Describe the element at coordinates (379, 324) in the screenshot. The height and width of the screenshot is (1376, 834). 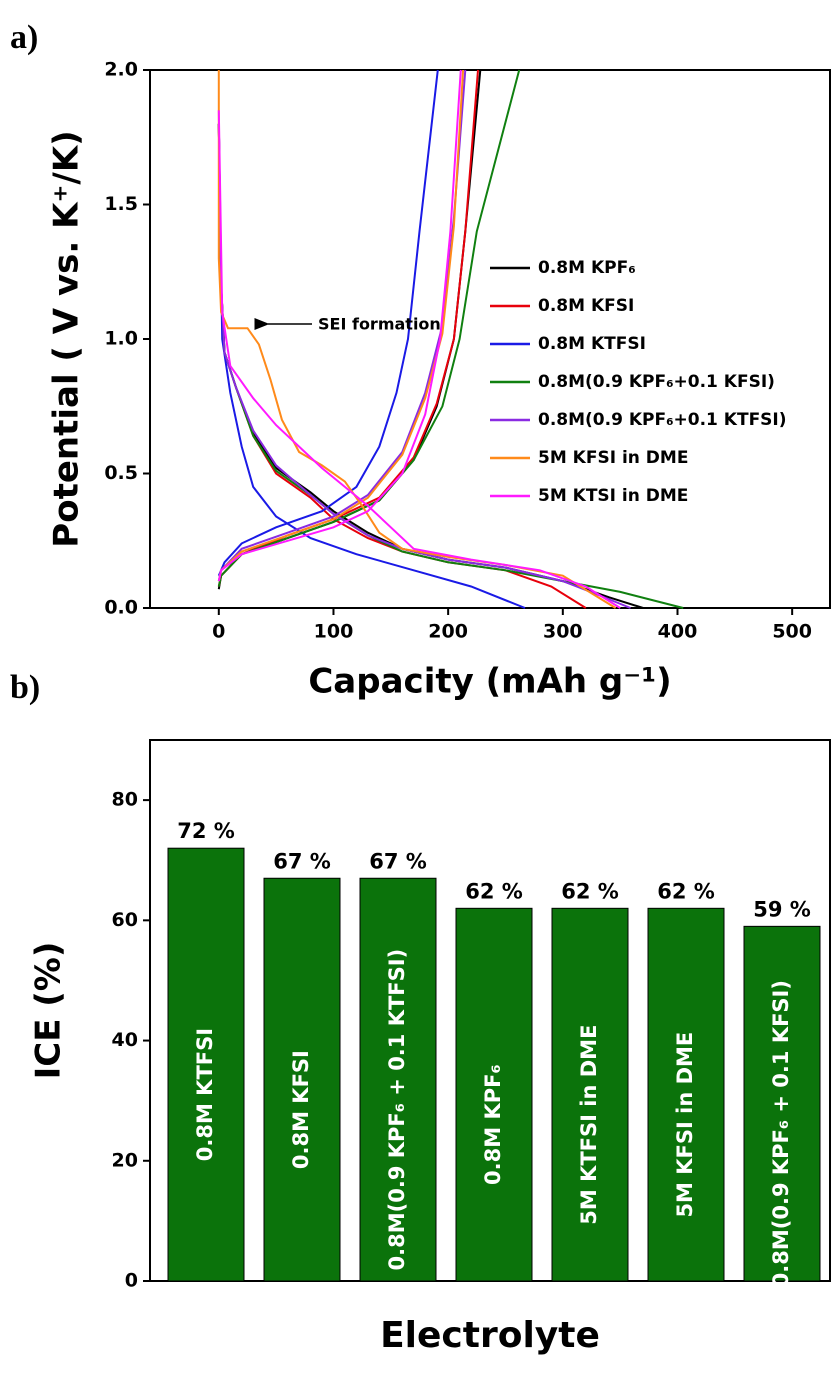
I see `annotation: SEI formation` at that location.